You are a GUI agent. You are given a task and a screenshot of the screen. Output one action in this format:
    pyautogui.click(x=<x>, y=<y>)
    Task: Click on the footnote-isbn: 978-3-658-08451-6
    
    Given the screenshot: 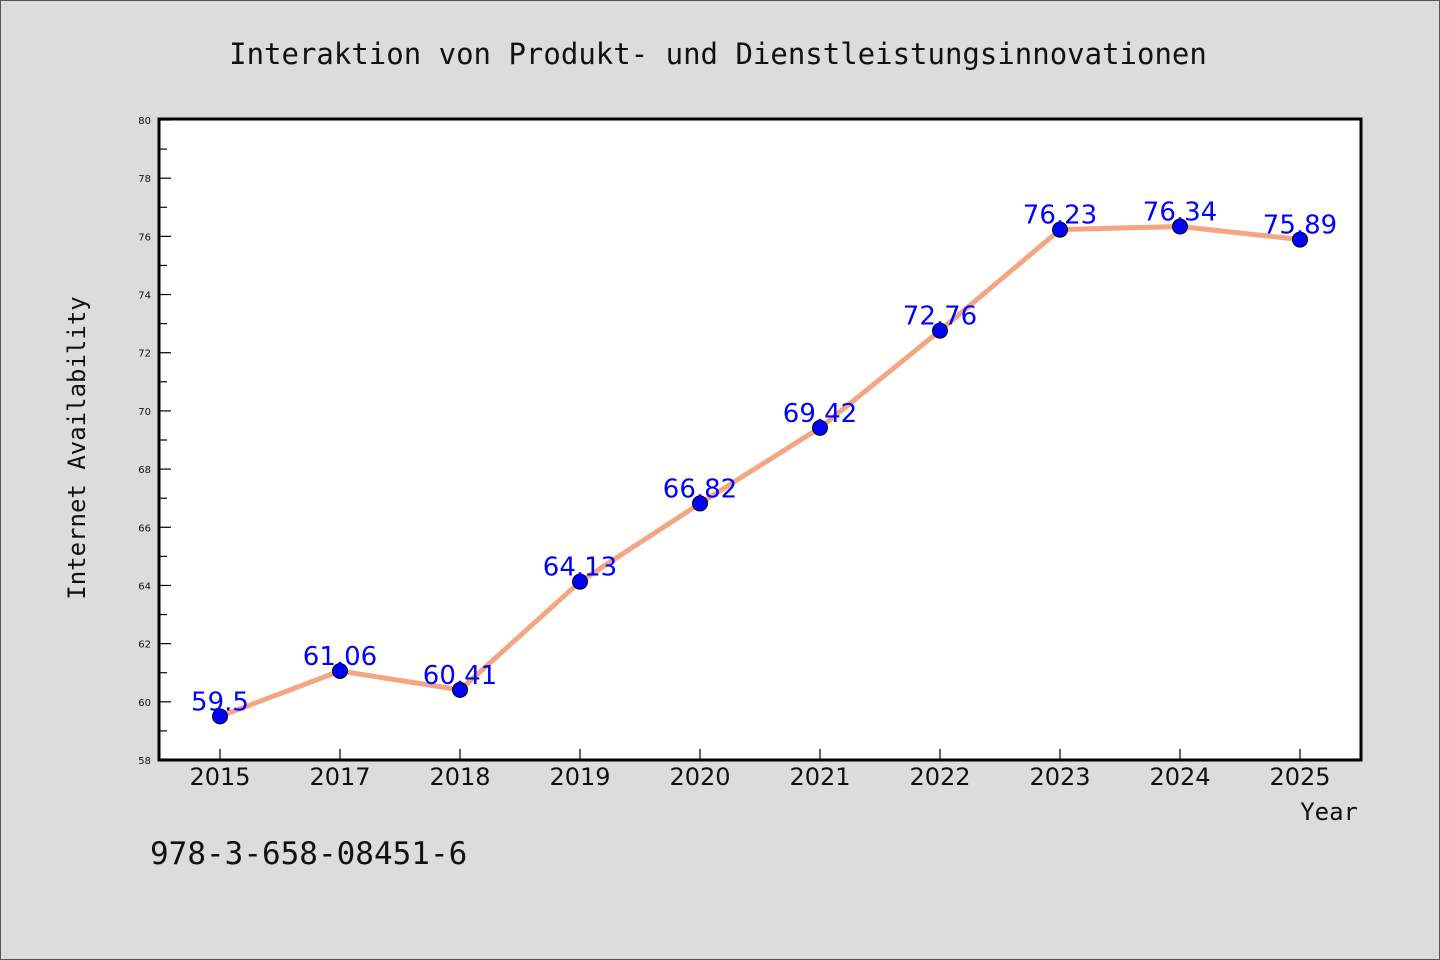 What is the action you would take?
    pyautogui.click(x=308, y=854)
    